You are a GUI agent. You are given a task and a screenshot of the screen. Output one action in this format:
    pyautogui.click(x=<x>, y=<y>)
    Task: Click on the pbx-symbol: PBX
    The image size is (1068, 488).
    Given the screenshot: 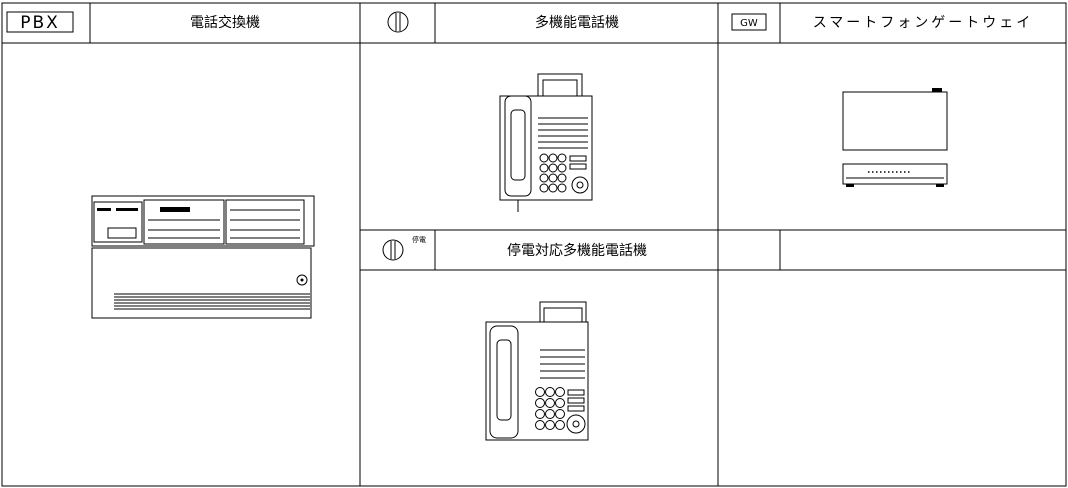 What is the action you would take?
    pyautogui.click(x=40, y=23)
    